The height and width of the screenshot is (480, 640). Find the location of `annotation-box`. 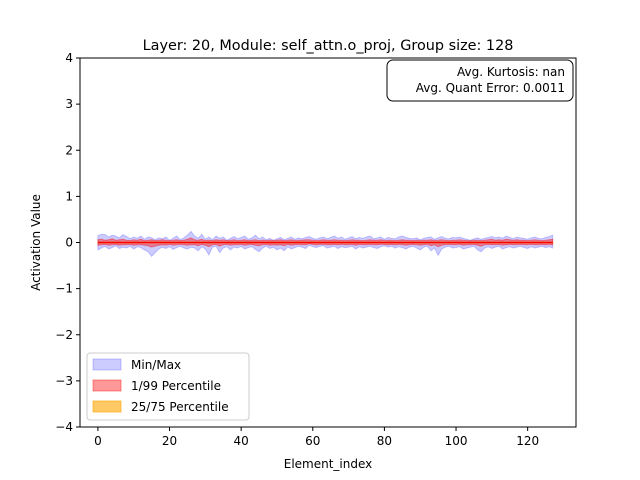

annotation-box is located at coordinates (480, 80).